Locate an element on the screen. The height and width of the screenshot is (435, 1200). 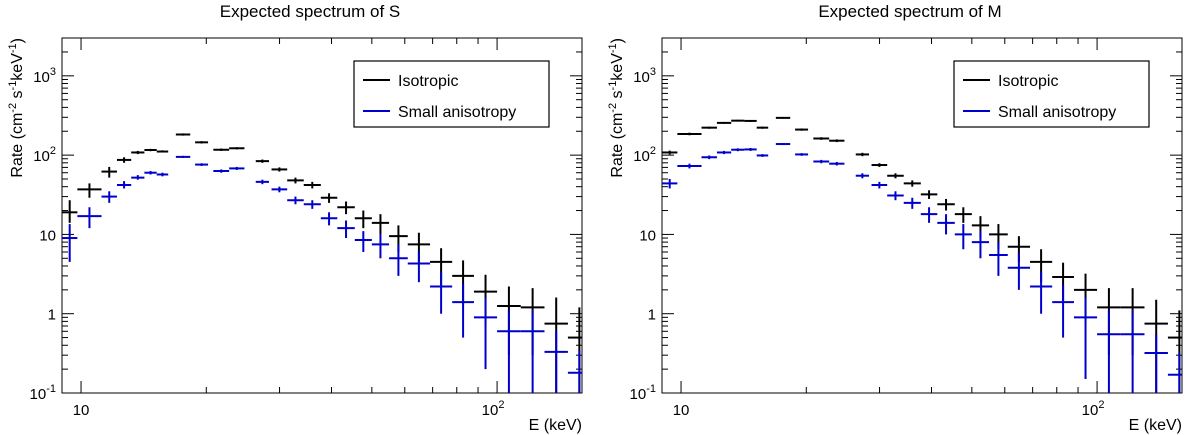
chart-title: Expected spectrum of M is located at coordinates (909, 11).